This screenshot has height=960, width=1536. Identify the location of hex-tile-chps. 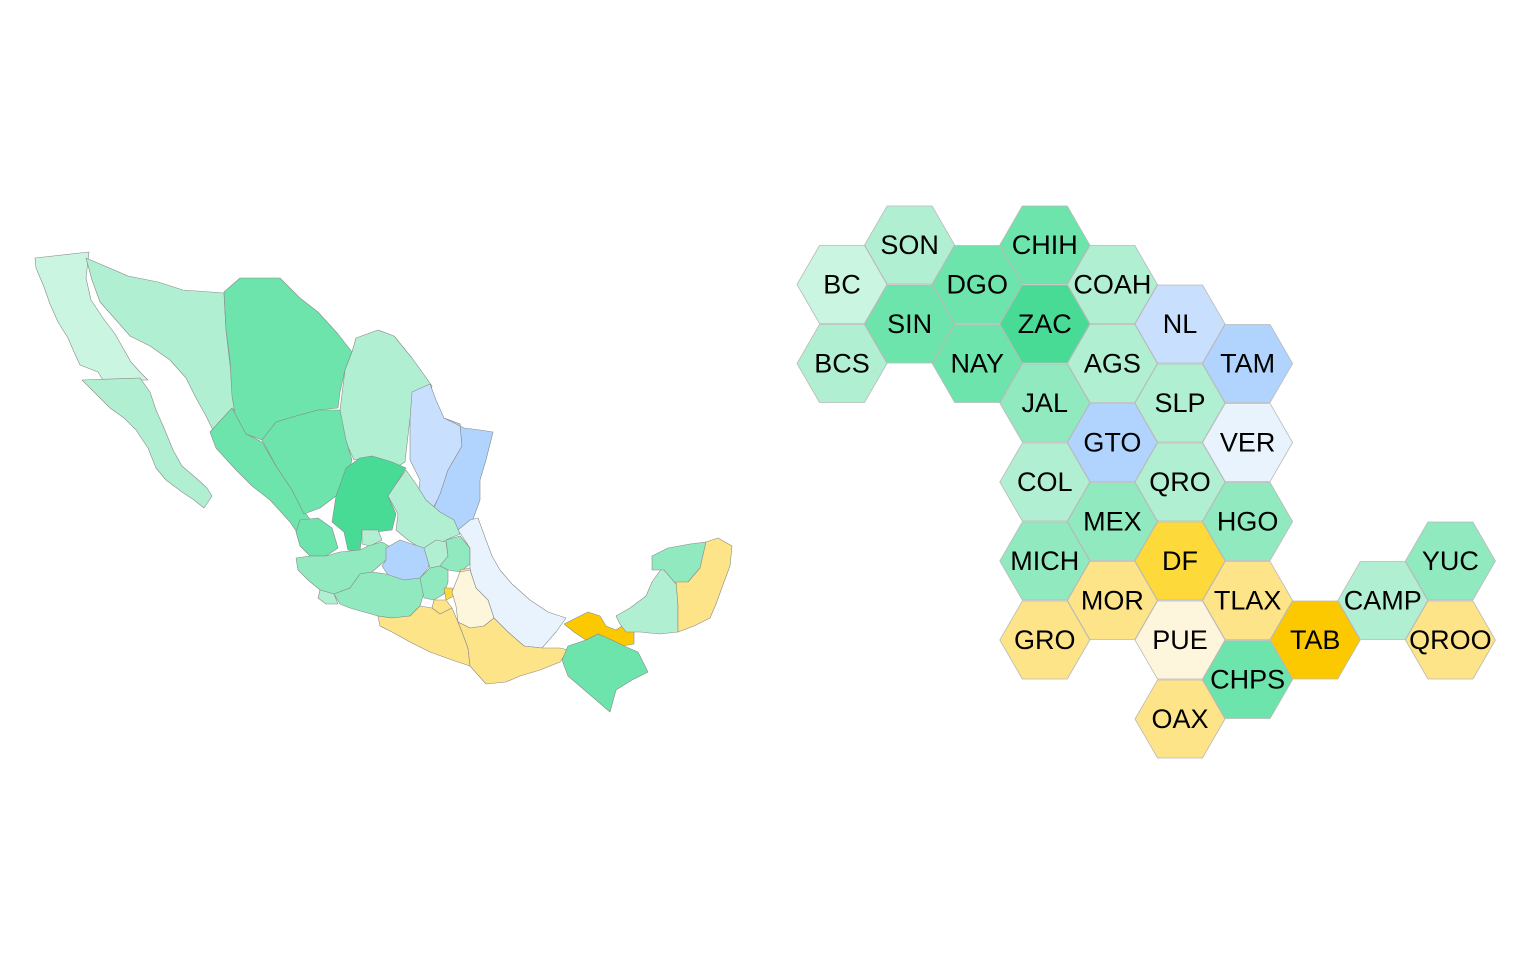
(1248, 679).